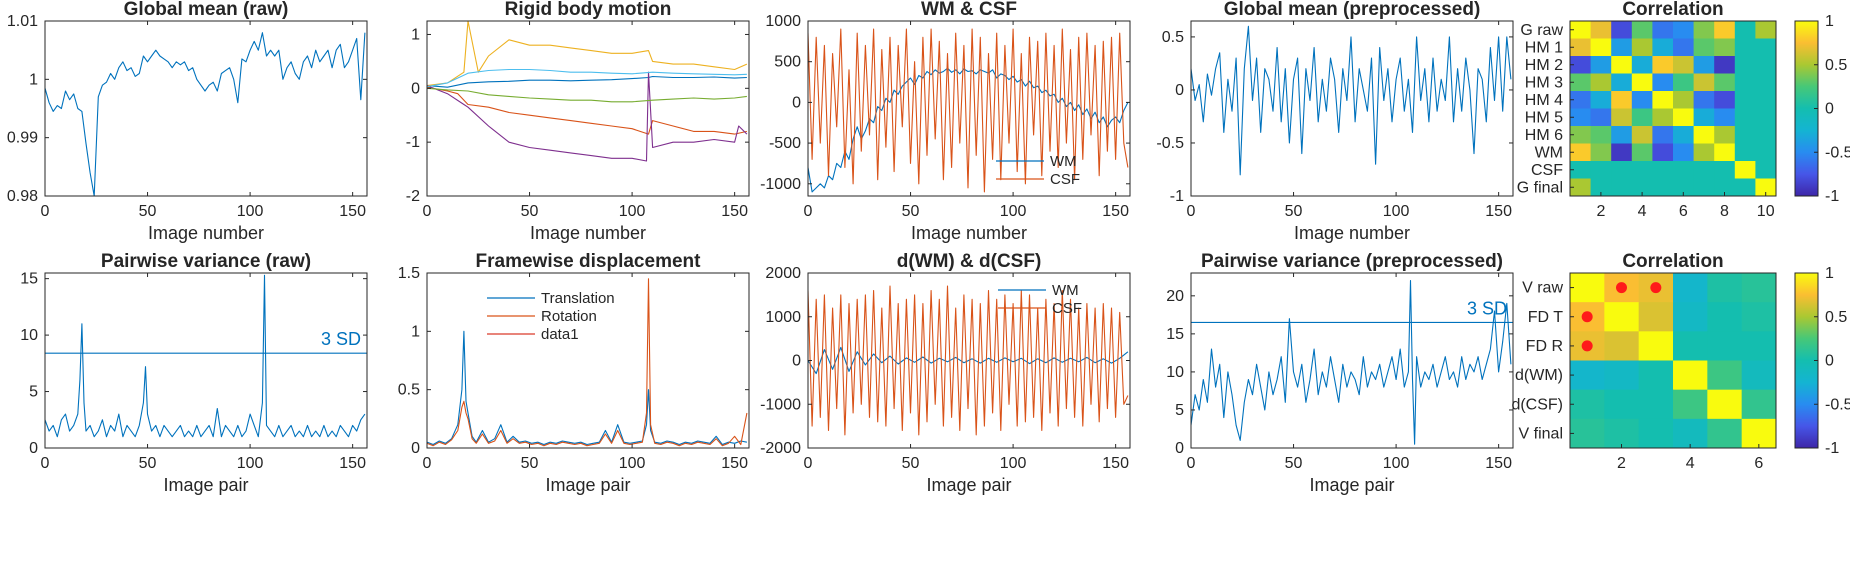 This screenshot has width=1850, height=586. Describe the element at coordinates (968, 485) in the screenshot. I see `x-axis-label: Image pair` at that location.